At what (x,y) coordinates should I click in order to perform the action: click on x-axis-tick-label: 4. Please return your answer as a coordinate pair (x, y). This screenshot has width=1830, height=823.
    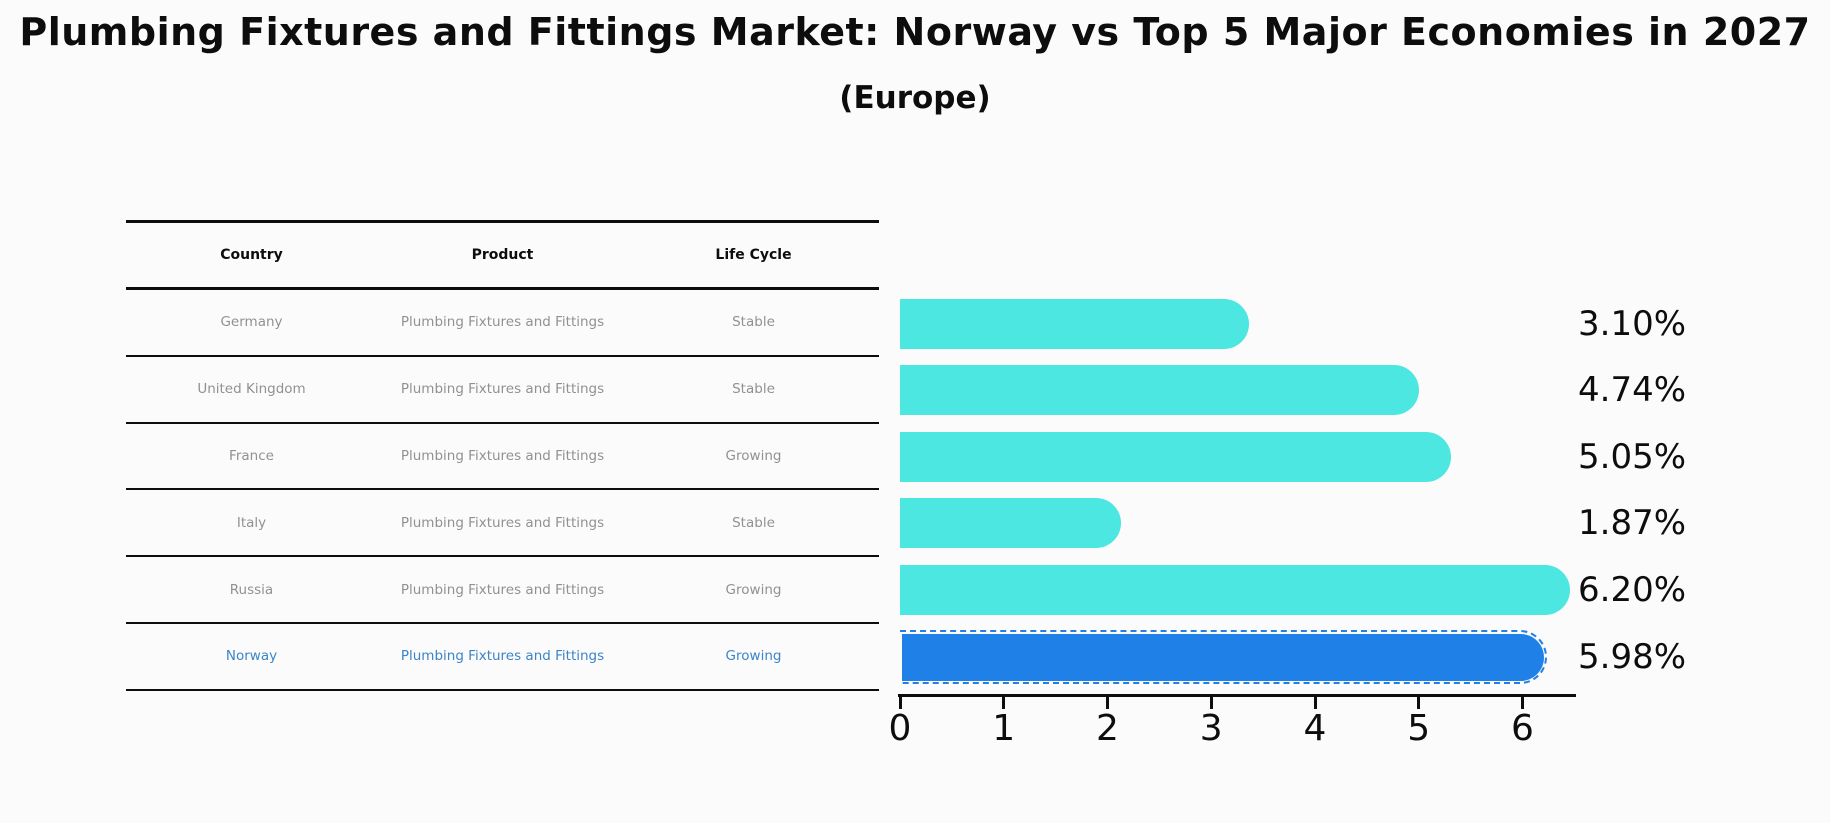
    Looking at the image, I should click on (1315, 728).